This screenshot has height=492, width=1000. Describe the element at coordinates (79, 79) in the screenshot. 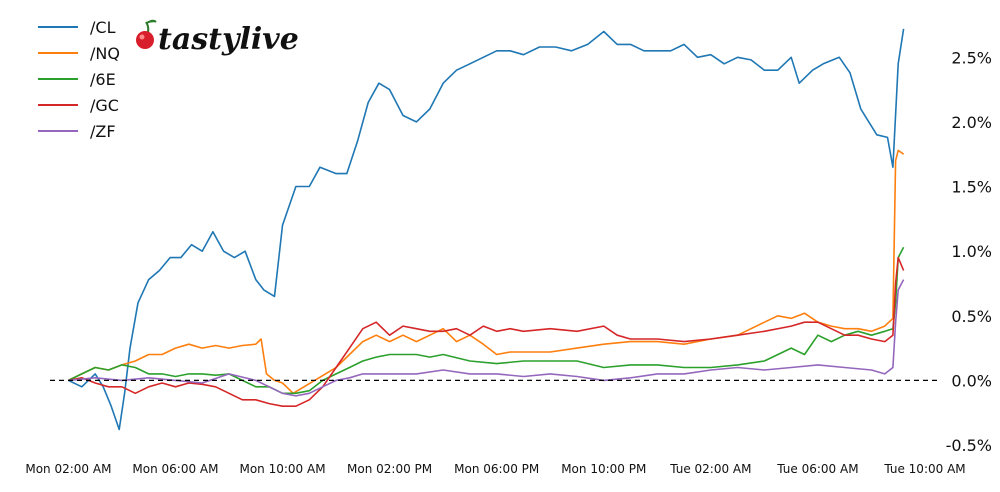

I see `legend: /CL/NQ/6E/GC/ZF` at that location.